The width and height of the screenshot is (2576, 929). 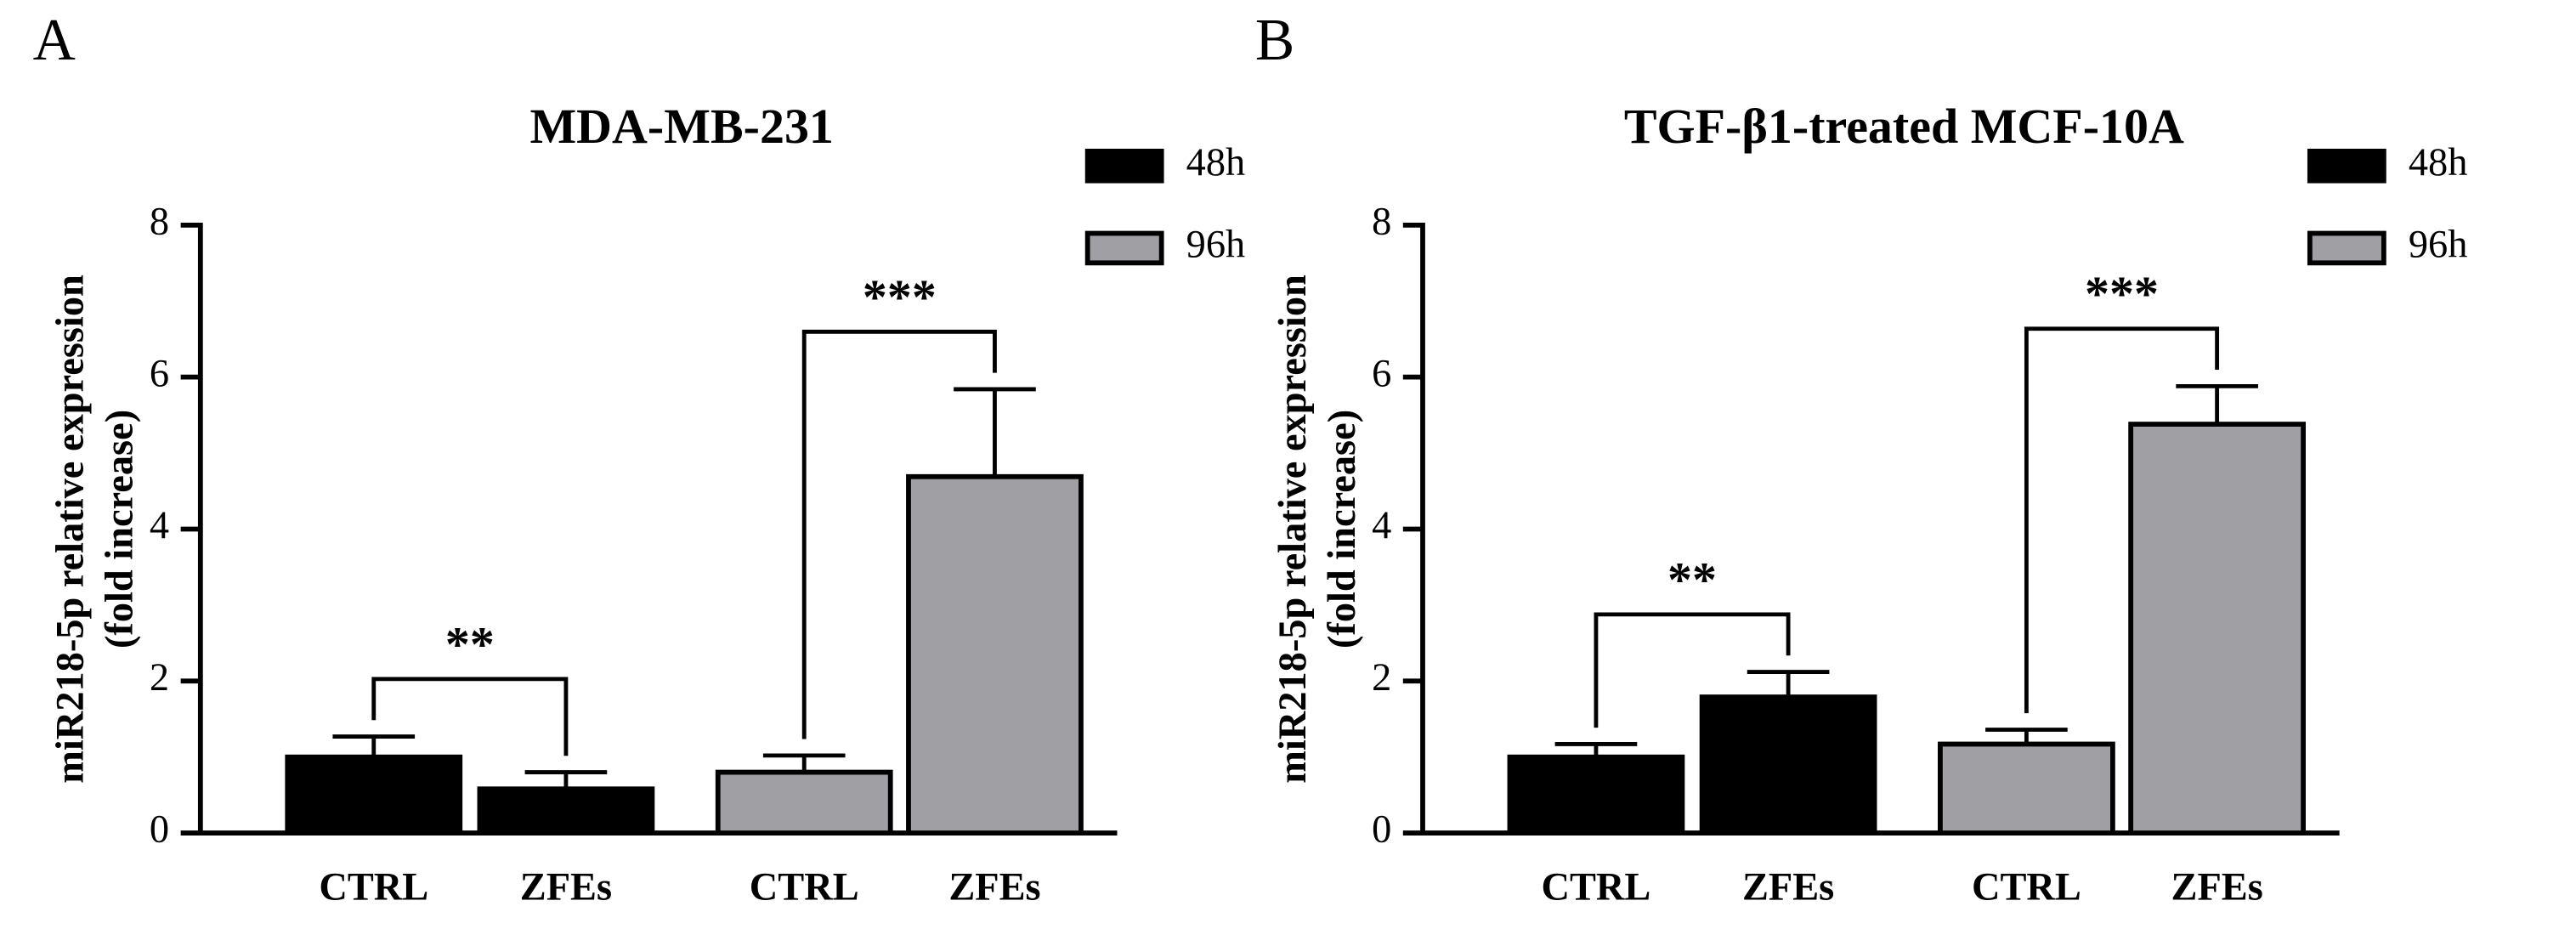 I want to click on chart-title: TGF-β1-treated MCF-10A, so click(x=1904, y=127).